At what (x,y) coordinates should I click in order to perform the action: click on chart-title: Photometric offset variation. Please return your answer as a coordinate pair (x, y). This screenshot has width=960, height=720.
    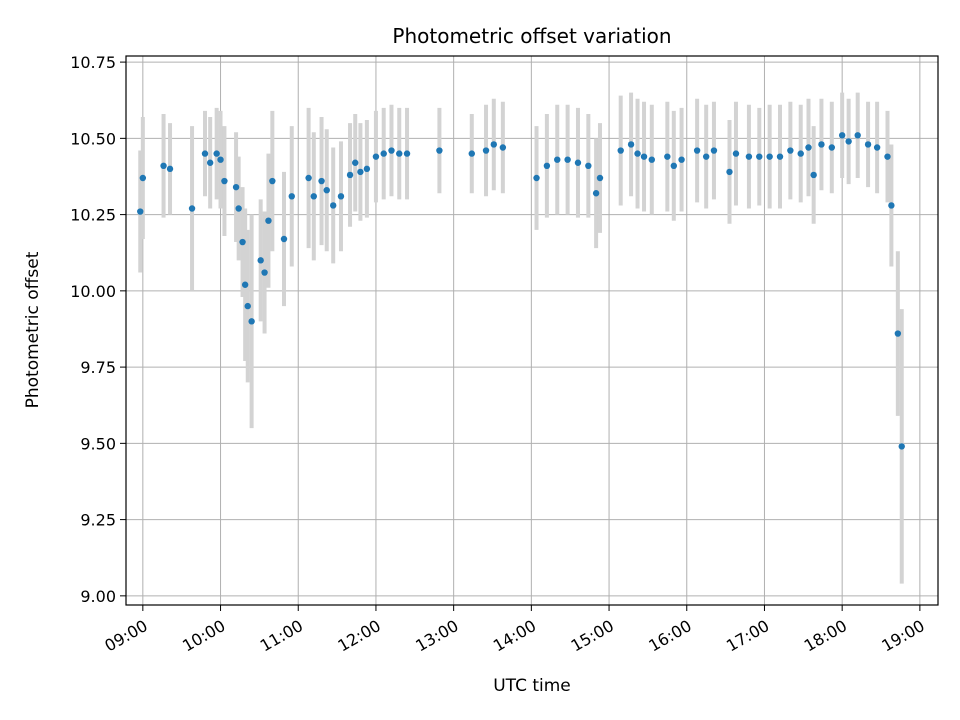
    Looking at the image, I should click on (531, 36).